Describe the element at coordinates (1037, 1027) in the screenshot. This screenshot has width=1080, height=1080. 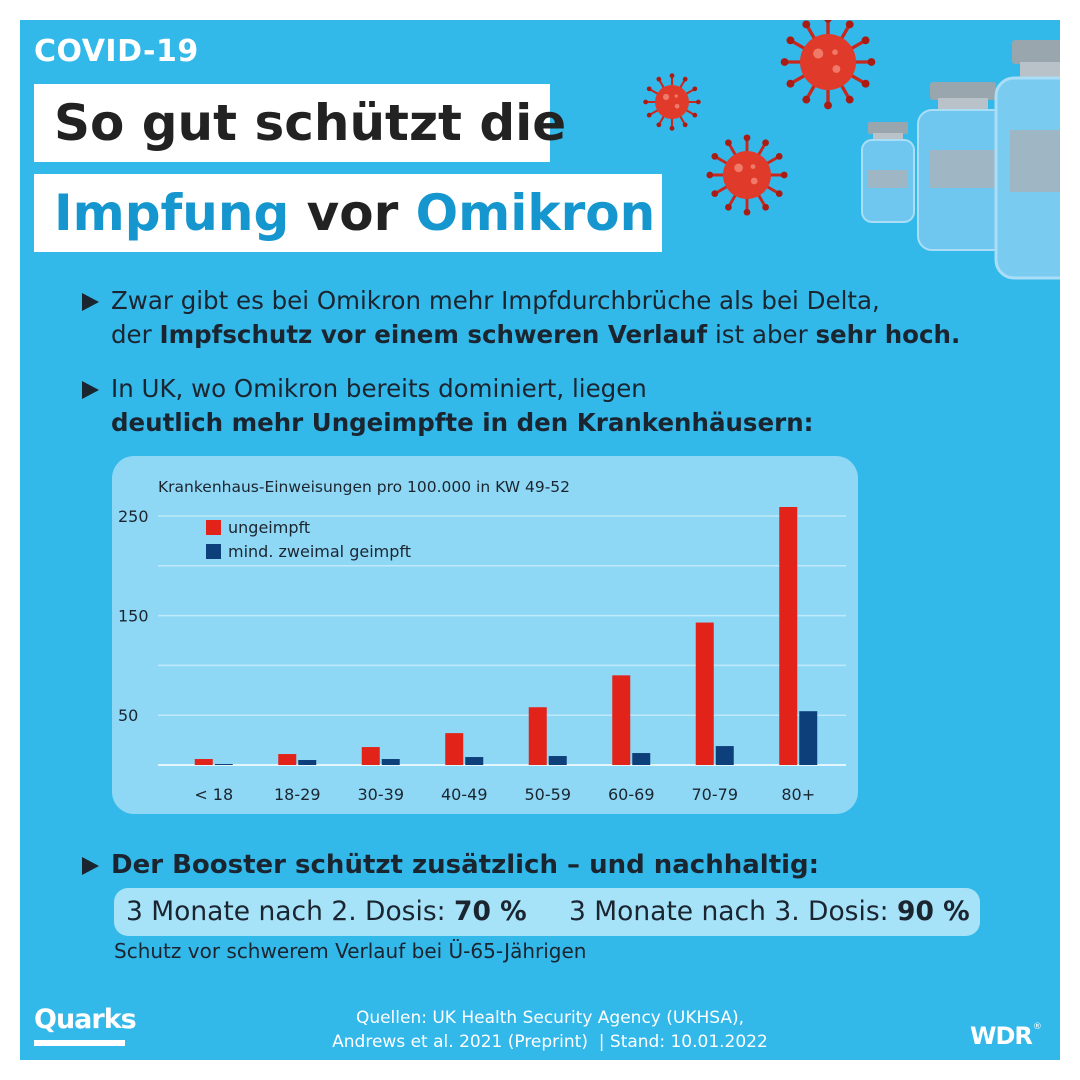
I see `registered-mark: ®` at that location.